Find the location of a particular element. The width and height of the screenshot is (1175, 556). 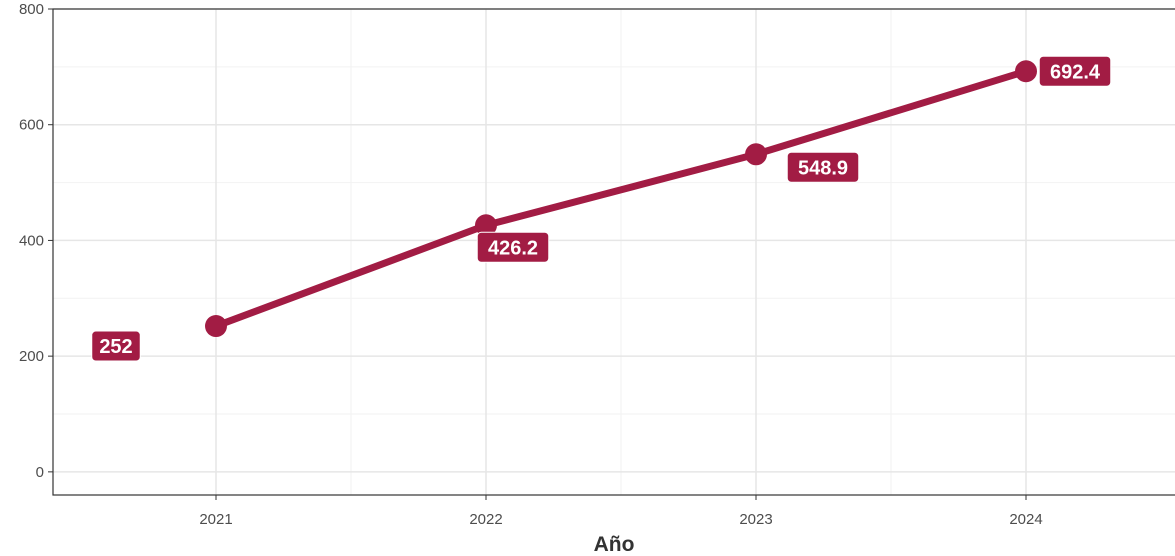

data-label: 548.9 is located at coordinates (823, 168).